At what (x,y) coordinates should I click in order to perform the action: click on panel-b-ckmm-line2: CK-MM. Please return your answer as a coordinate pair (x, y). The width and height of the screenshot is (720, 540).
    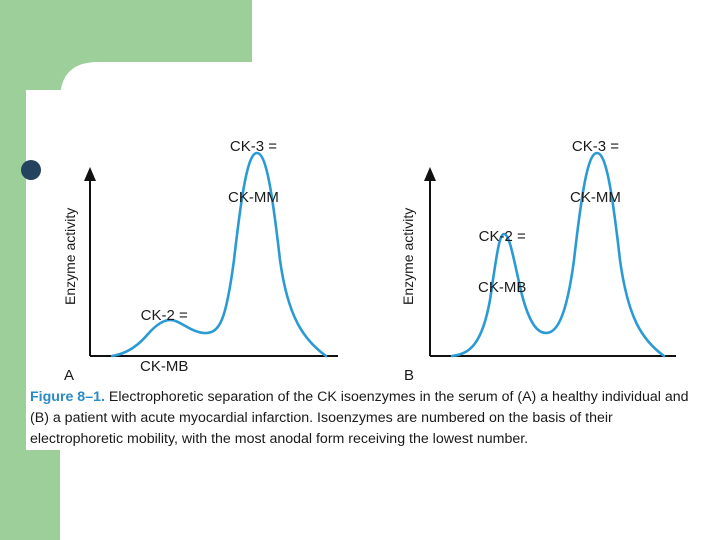
    Looking at the image, I should click on (595, 197).